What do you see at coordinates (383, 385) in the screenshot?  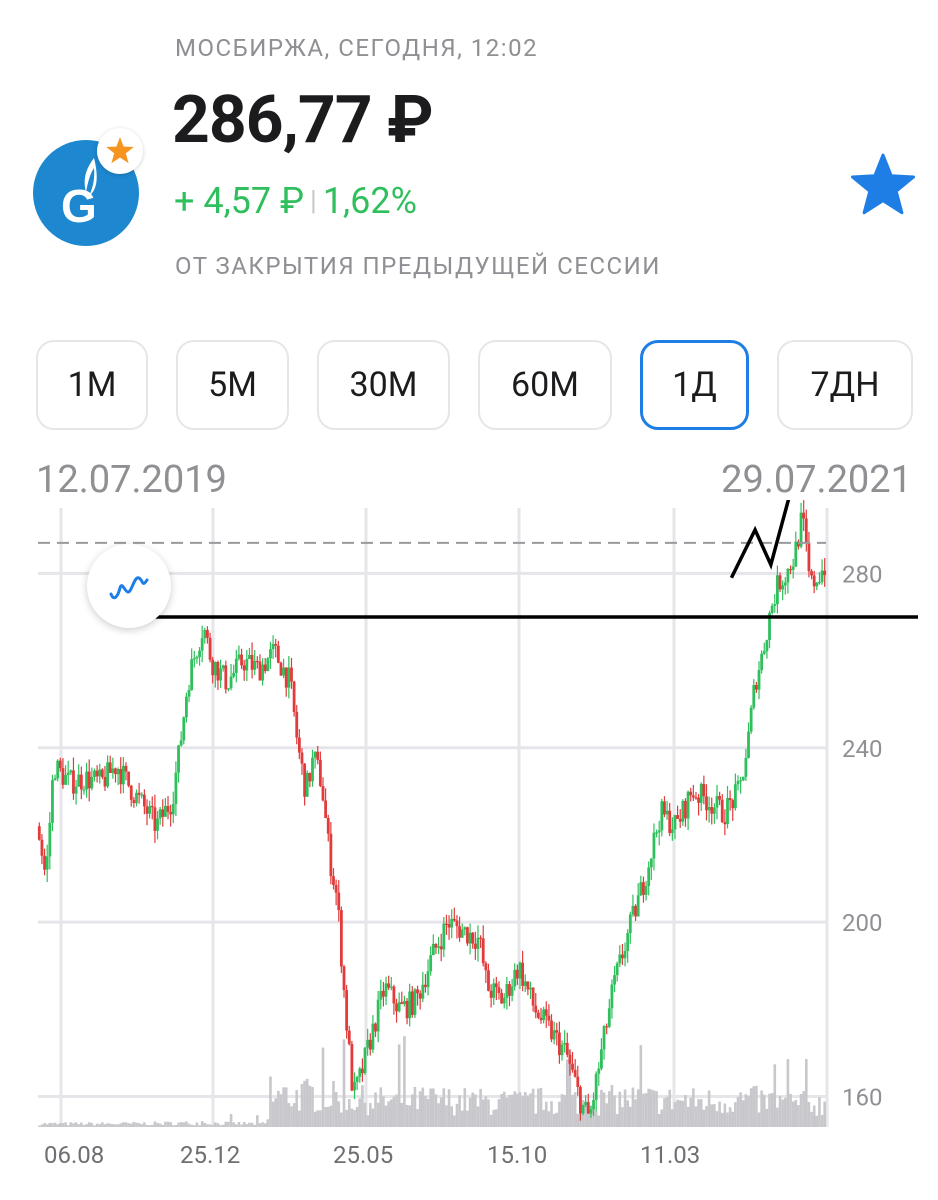 I see `tab-30m: 30М` at bounding box center [383, 385].